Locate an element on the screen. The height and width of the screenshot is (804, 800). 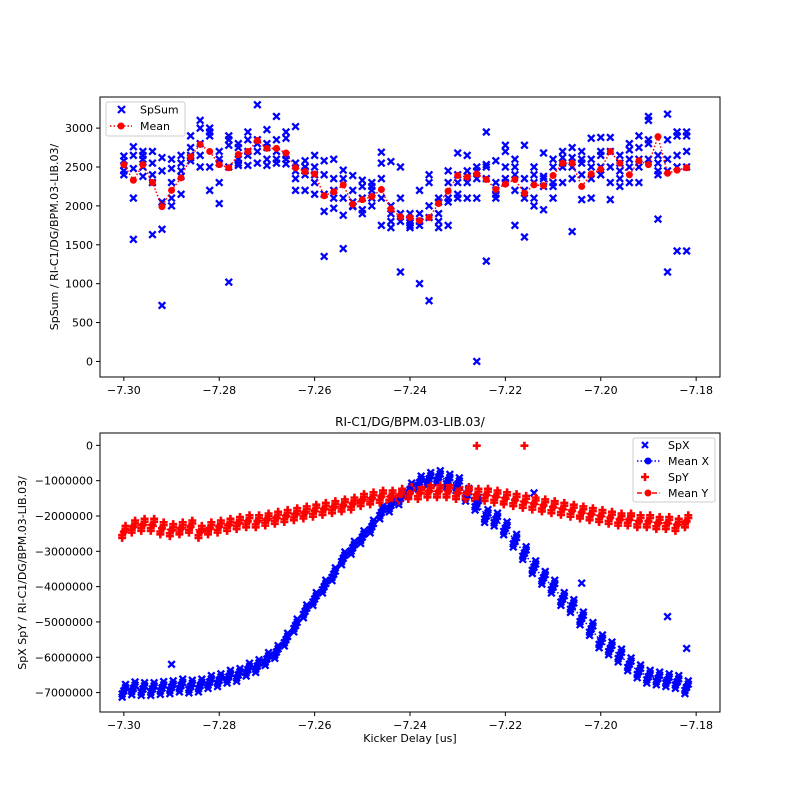
top-x-tick-label: −7.18 is located at coordinates (696, 390).